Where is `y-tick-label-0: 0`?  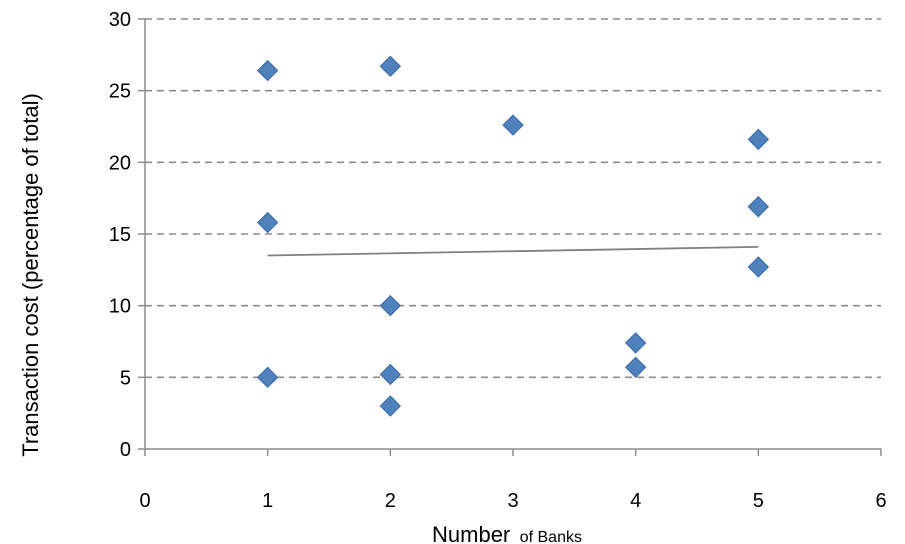 y-tick-label-0: 0 is located at coordinates (125, 450).